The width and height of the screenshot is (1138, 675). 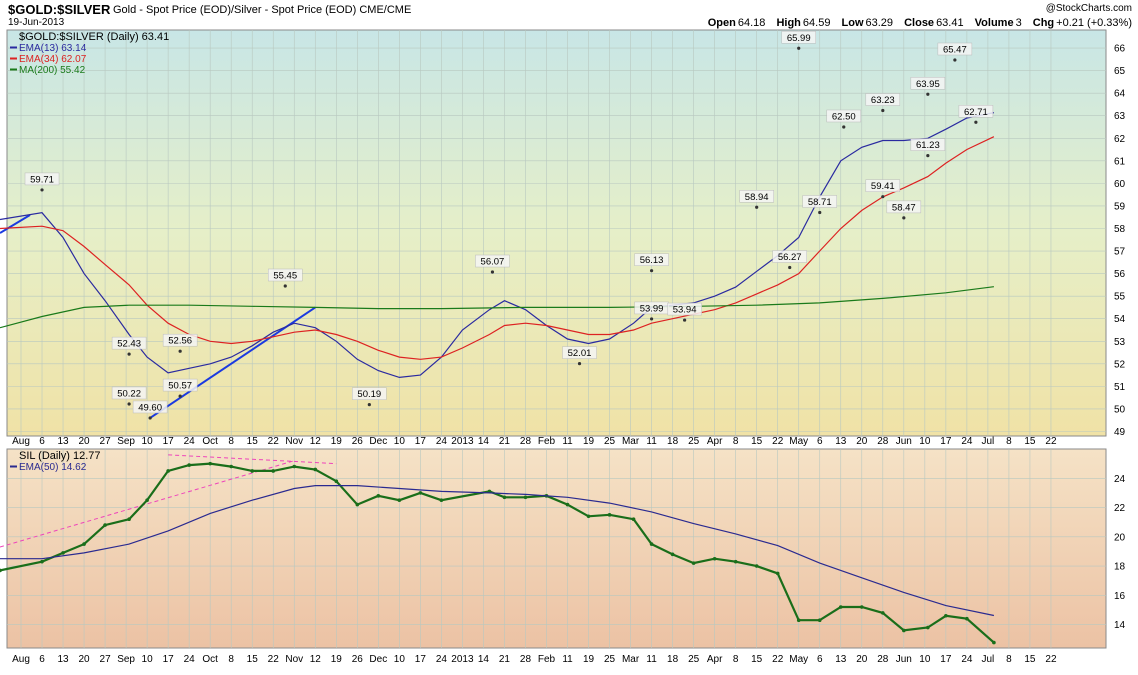 I want to click on annotation-label-2: 50.22, so click(x=129, y=393).